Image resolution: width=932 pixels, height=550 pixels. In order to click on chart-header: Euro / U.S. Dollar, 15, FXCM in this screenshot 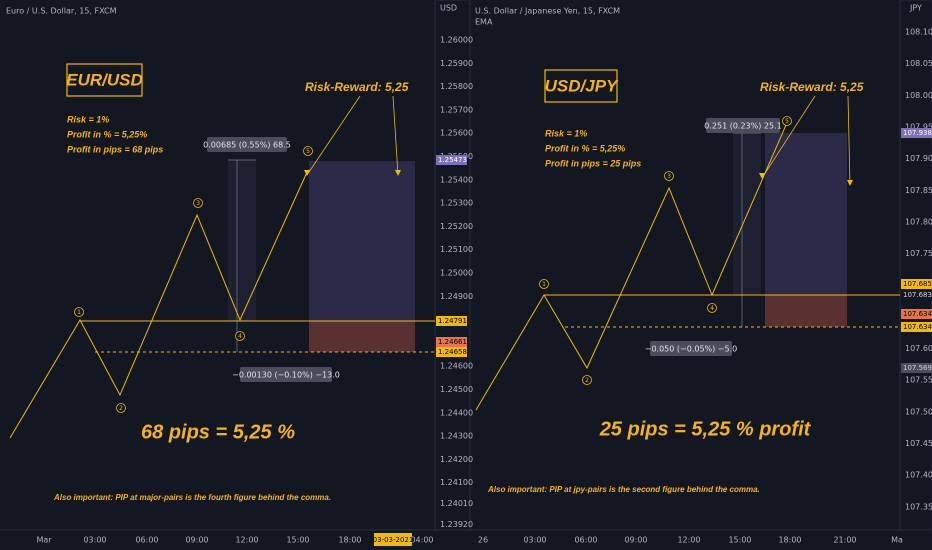, I will do `click(61, 11)`.